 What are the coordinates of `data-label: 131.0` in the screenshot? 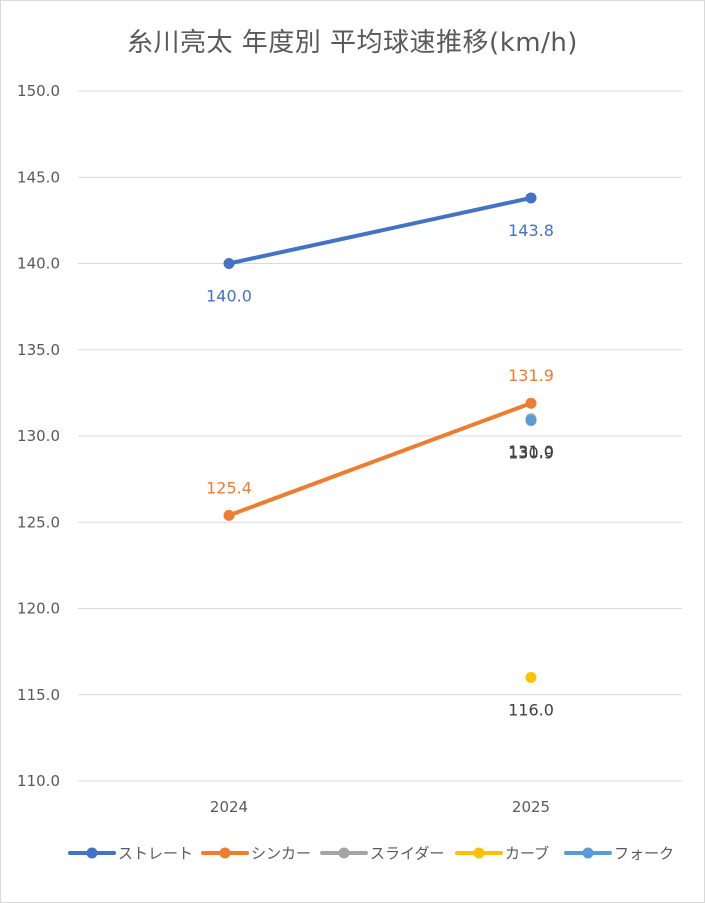 It's located at (531, 451).